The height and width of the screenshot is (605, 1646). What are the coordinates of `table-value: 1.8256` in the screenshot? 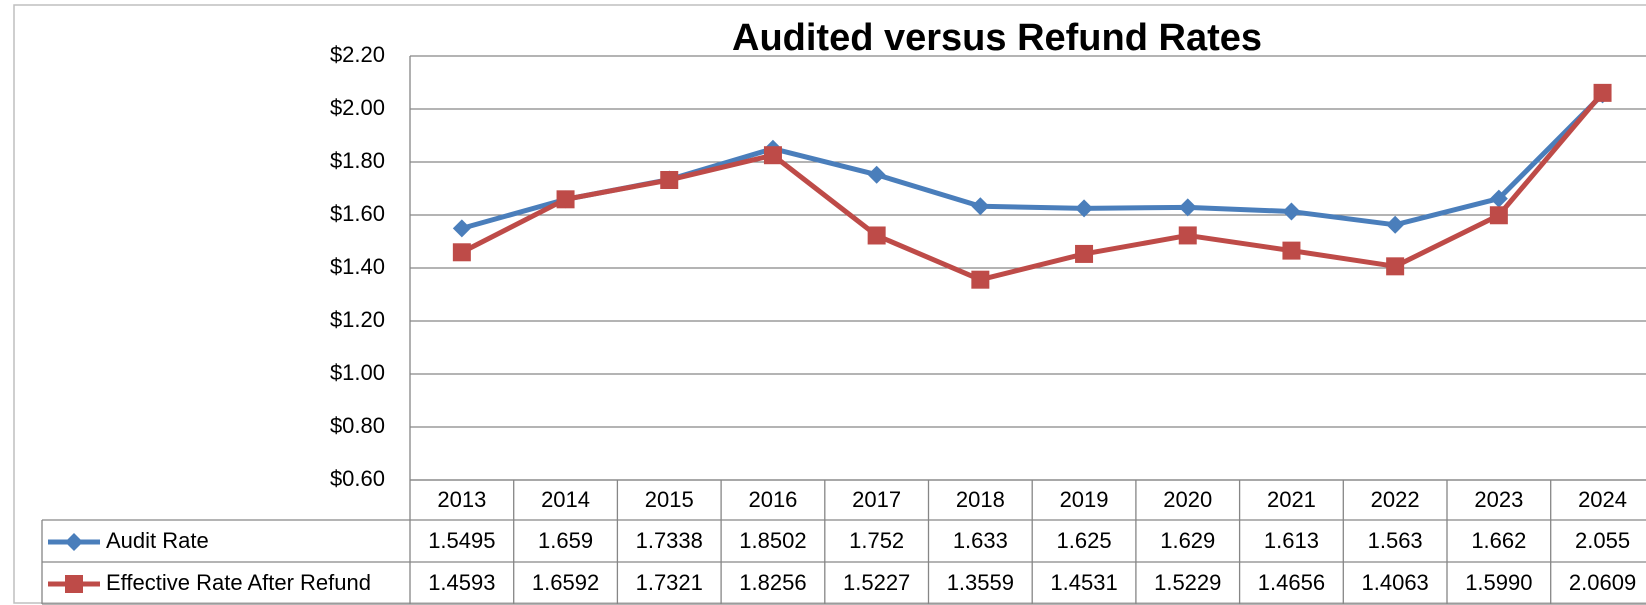 It's located at (772, 582).